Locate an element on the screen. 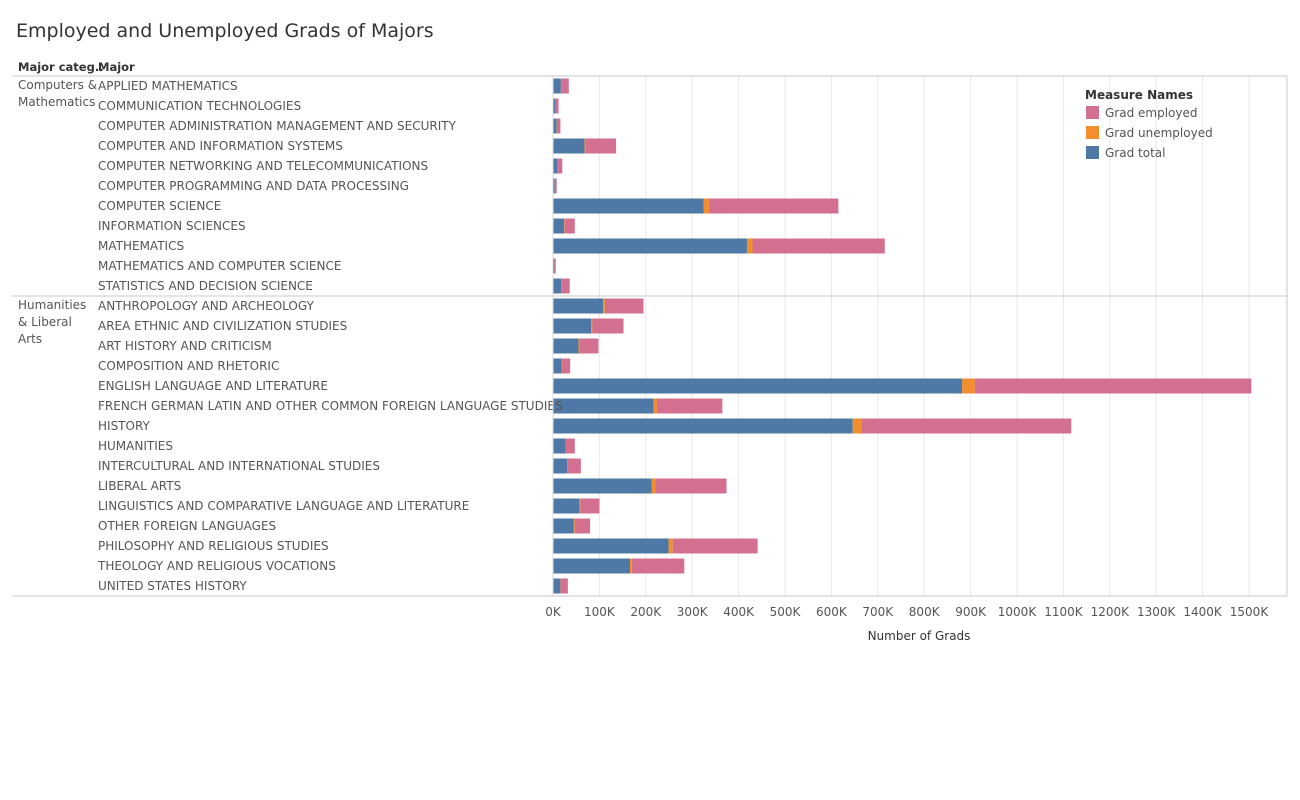 The height and width of the screenshot is (800, 1300). legend-item-label: Grad employed is located at coordinates (1151, 113).